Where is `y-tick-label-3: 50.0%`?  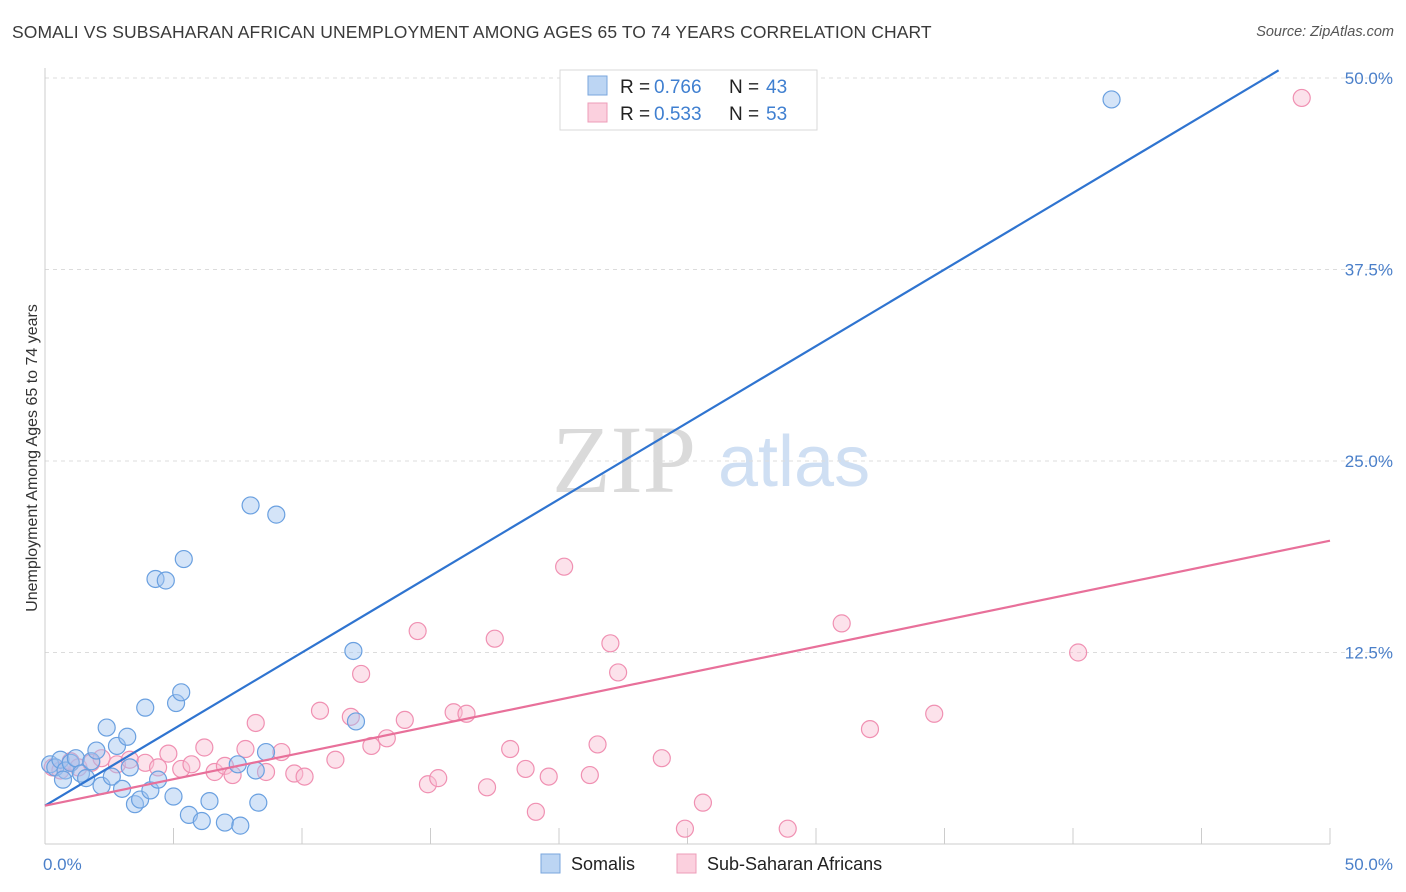
y-tick-label-3: 50.0% is located at coordinates (1369, 78).